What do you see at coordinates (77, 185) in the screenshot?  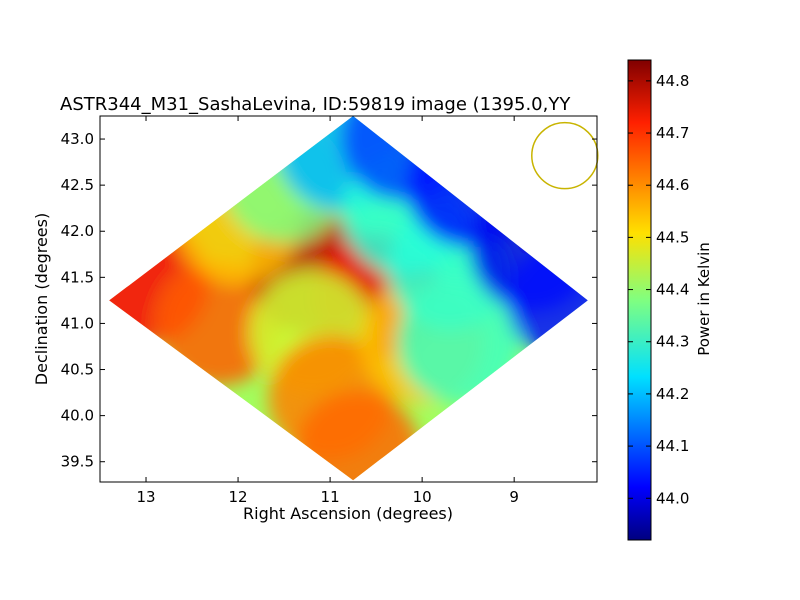 I see `y-tick-label: 42.5` at bounding box center [77, 185].